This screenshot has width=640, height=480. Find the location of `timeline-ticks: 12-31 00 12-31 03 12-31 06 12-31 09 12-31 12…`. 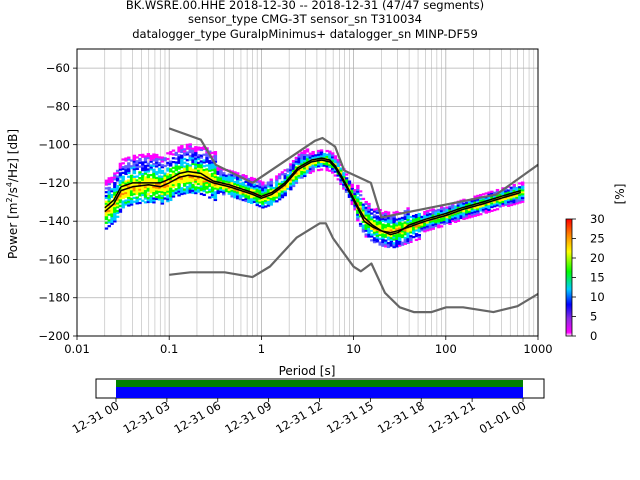

timeline-ticks: 12-31 00 12-31 03 12-31 06 12-31 09 12-31 12… is located at coordinates (299, 417).